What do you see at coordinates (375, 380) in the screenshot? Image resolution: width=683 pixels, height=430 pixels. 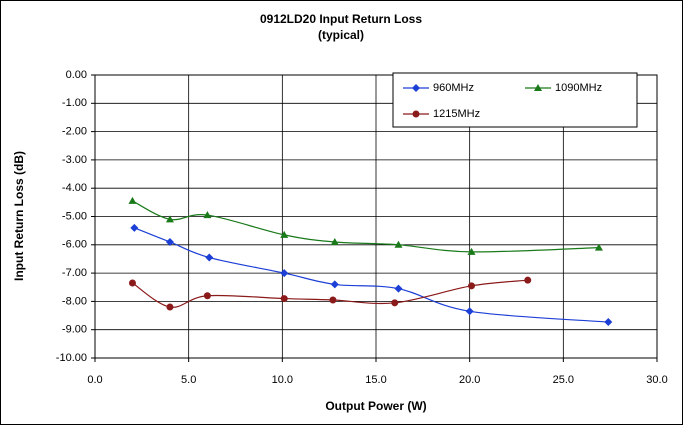 I see `x-tick-label: 15.0` at bounding box center [375, 380].